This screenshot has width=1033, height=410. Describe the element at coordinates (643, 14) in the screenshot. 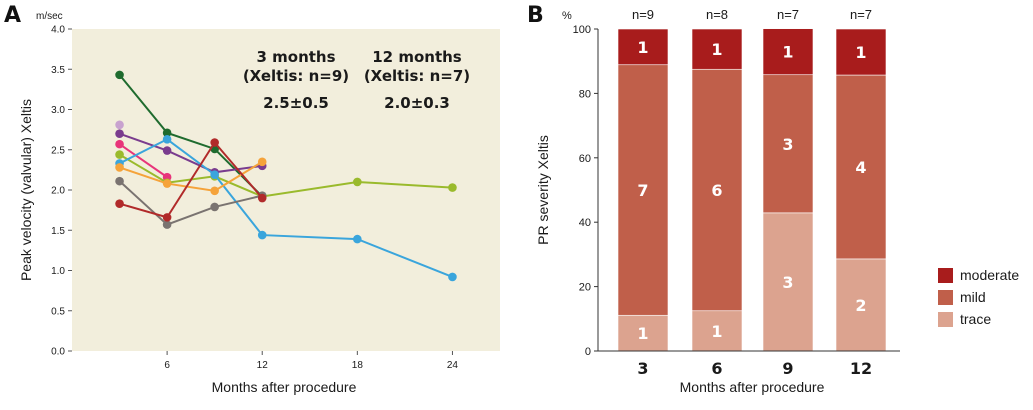

I see `n-label: n=9` at that location.